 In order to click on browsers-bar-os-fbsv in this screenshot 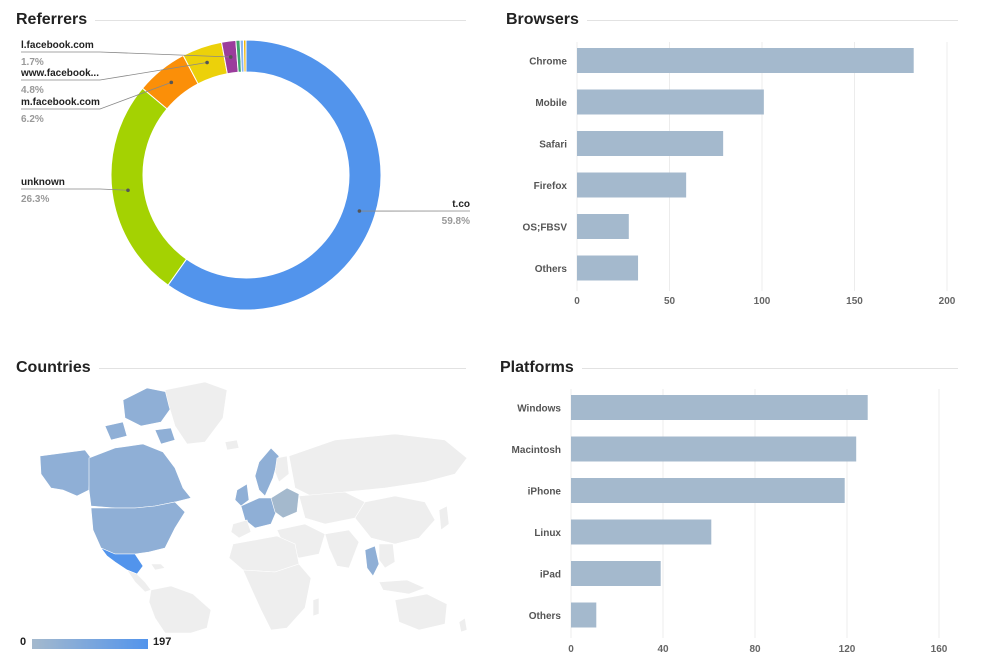, I will do `click(603, 226)`.